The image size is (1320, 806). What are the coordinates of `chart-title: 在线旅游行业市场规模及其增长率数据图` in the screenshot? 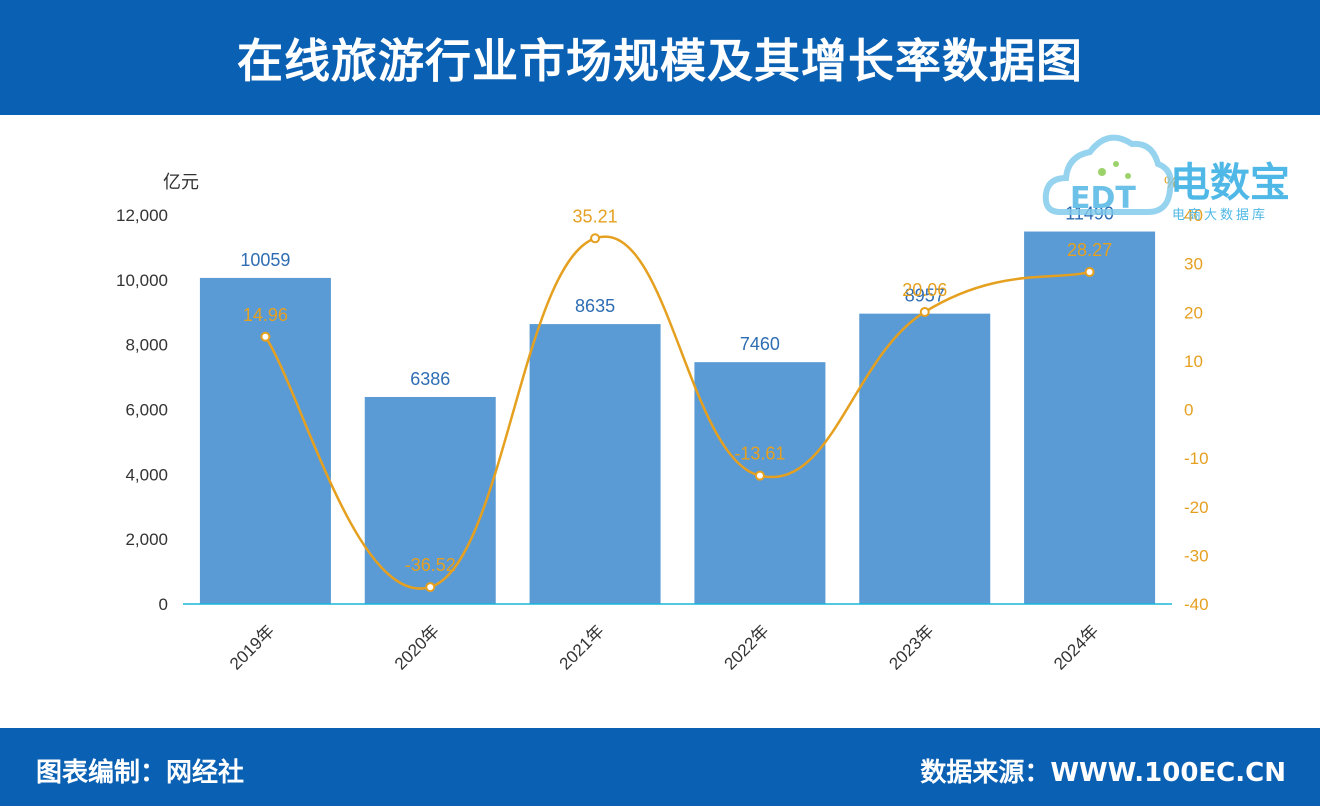 It's located at (660, 60).